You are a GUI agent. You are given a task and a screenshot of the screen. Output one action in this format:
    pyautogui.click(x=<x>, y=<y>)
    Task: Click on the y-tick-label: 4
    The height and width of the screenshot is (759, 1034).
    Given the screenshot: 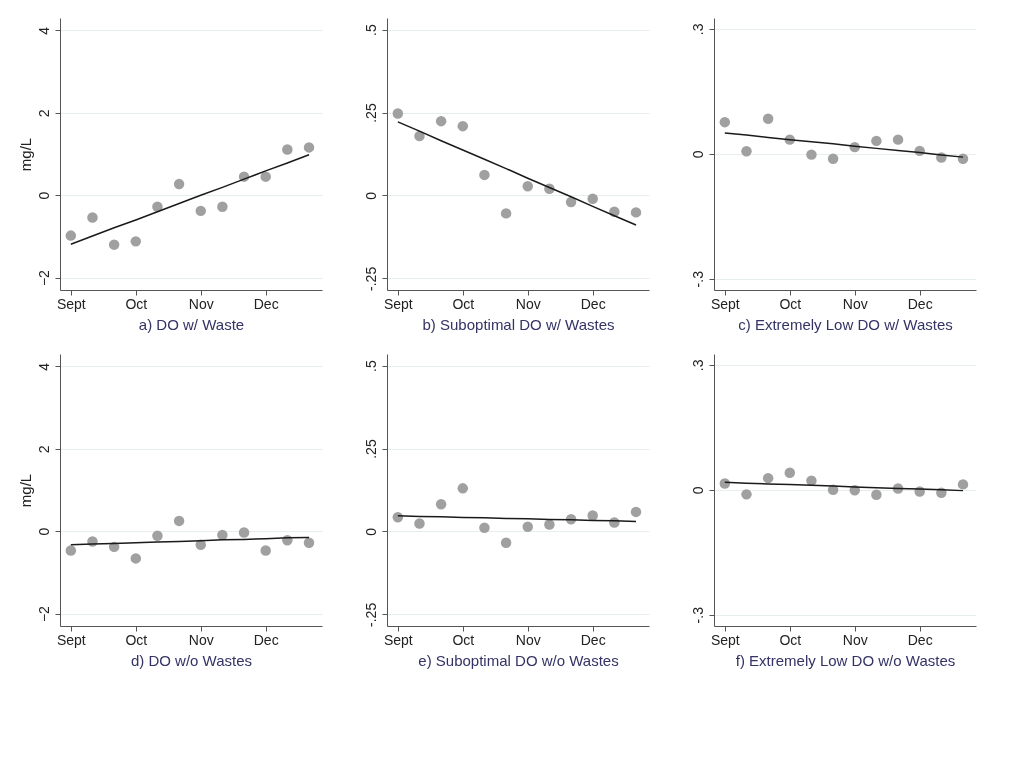 What is the action you would take?
    pyautogui.click(x=43, y=30)
    